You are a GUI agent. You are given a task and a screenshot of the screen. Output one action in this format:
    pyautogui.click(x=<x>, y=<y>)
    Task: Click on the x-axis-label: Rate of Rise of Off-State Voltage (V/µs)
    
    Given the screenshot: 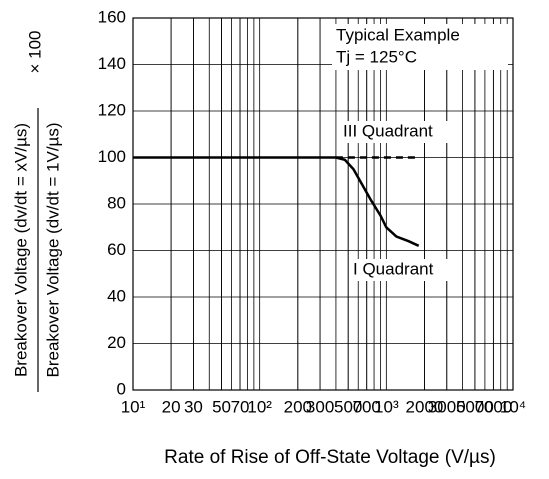 What is the action you would take?
    pyautogui.click(x=330, y=457)
    